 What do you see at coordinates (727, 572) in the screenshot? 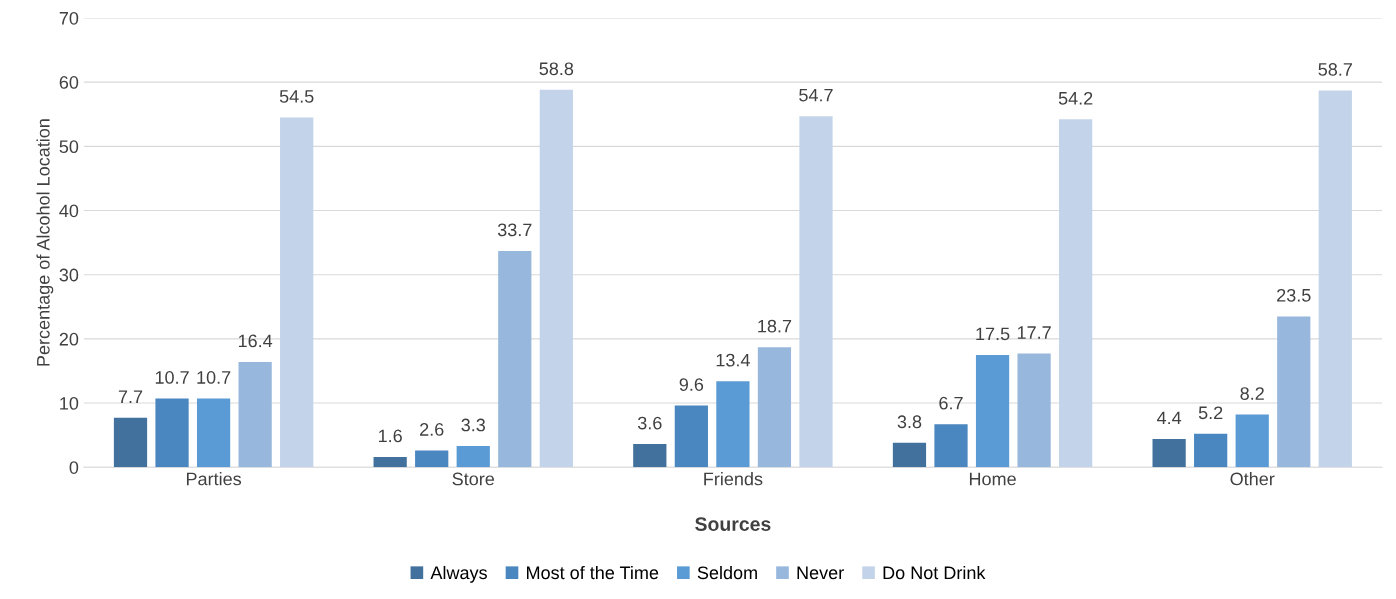
I see `legend-label: Seldom` at bounding box center [727, 572].